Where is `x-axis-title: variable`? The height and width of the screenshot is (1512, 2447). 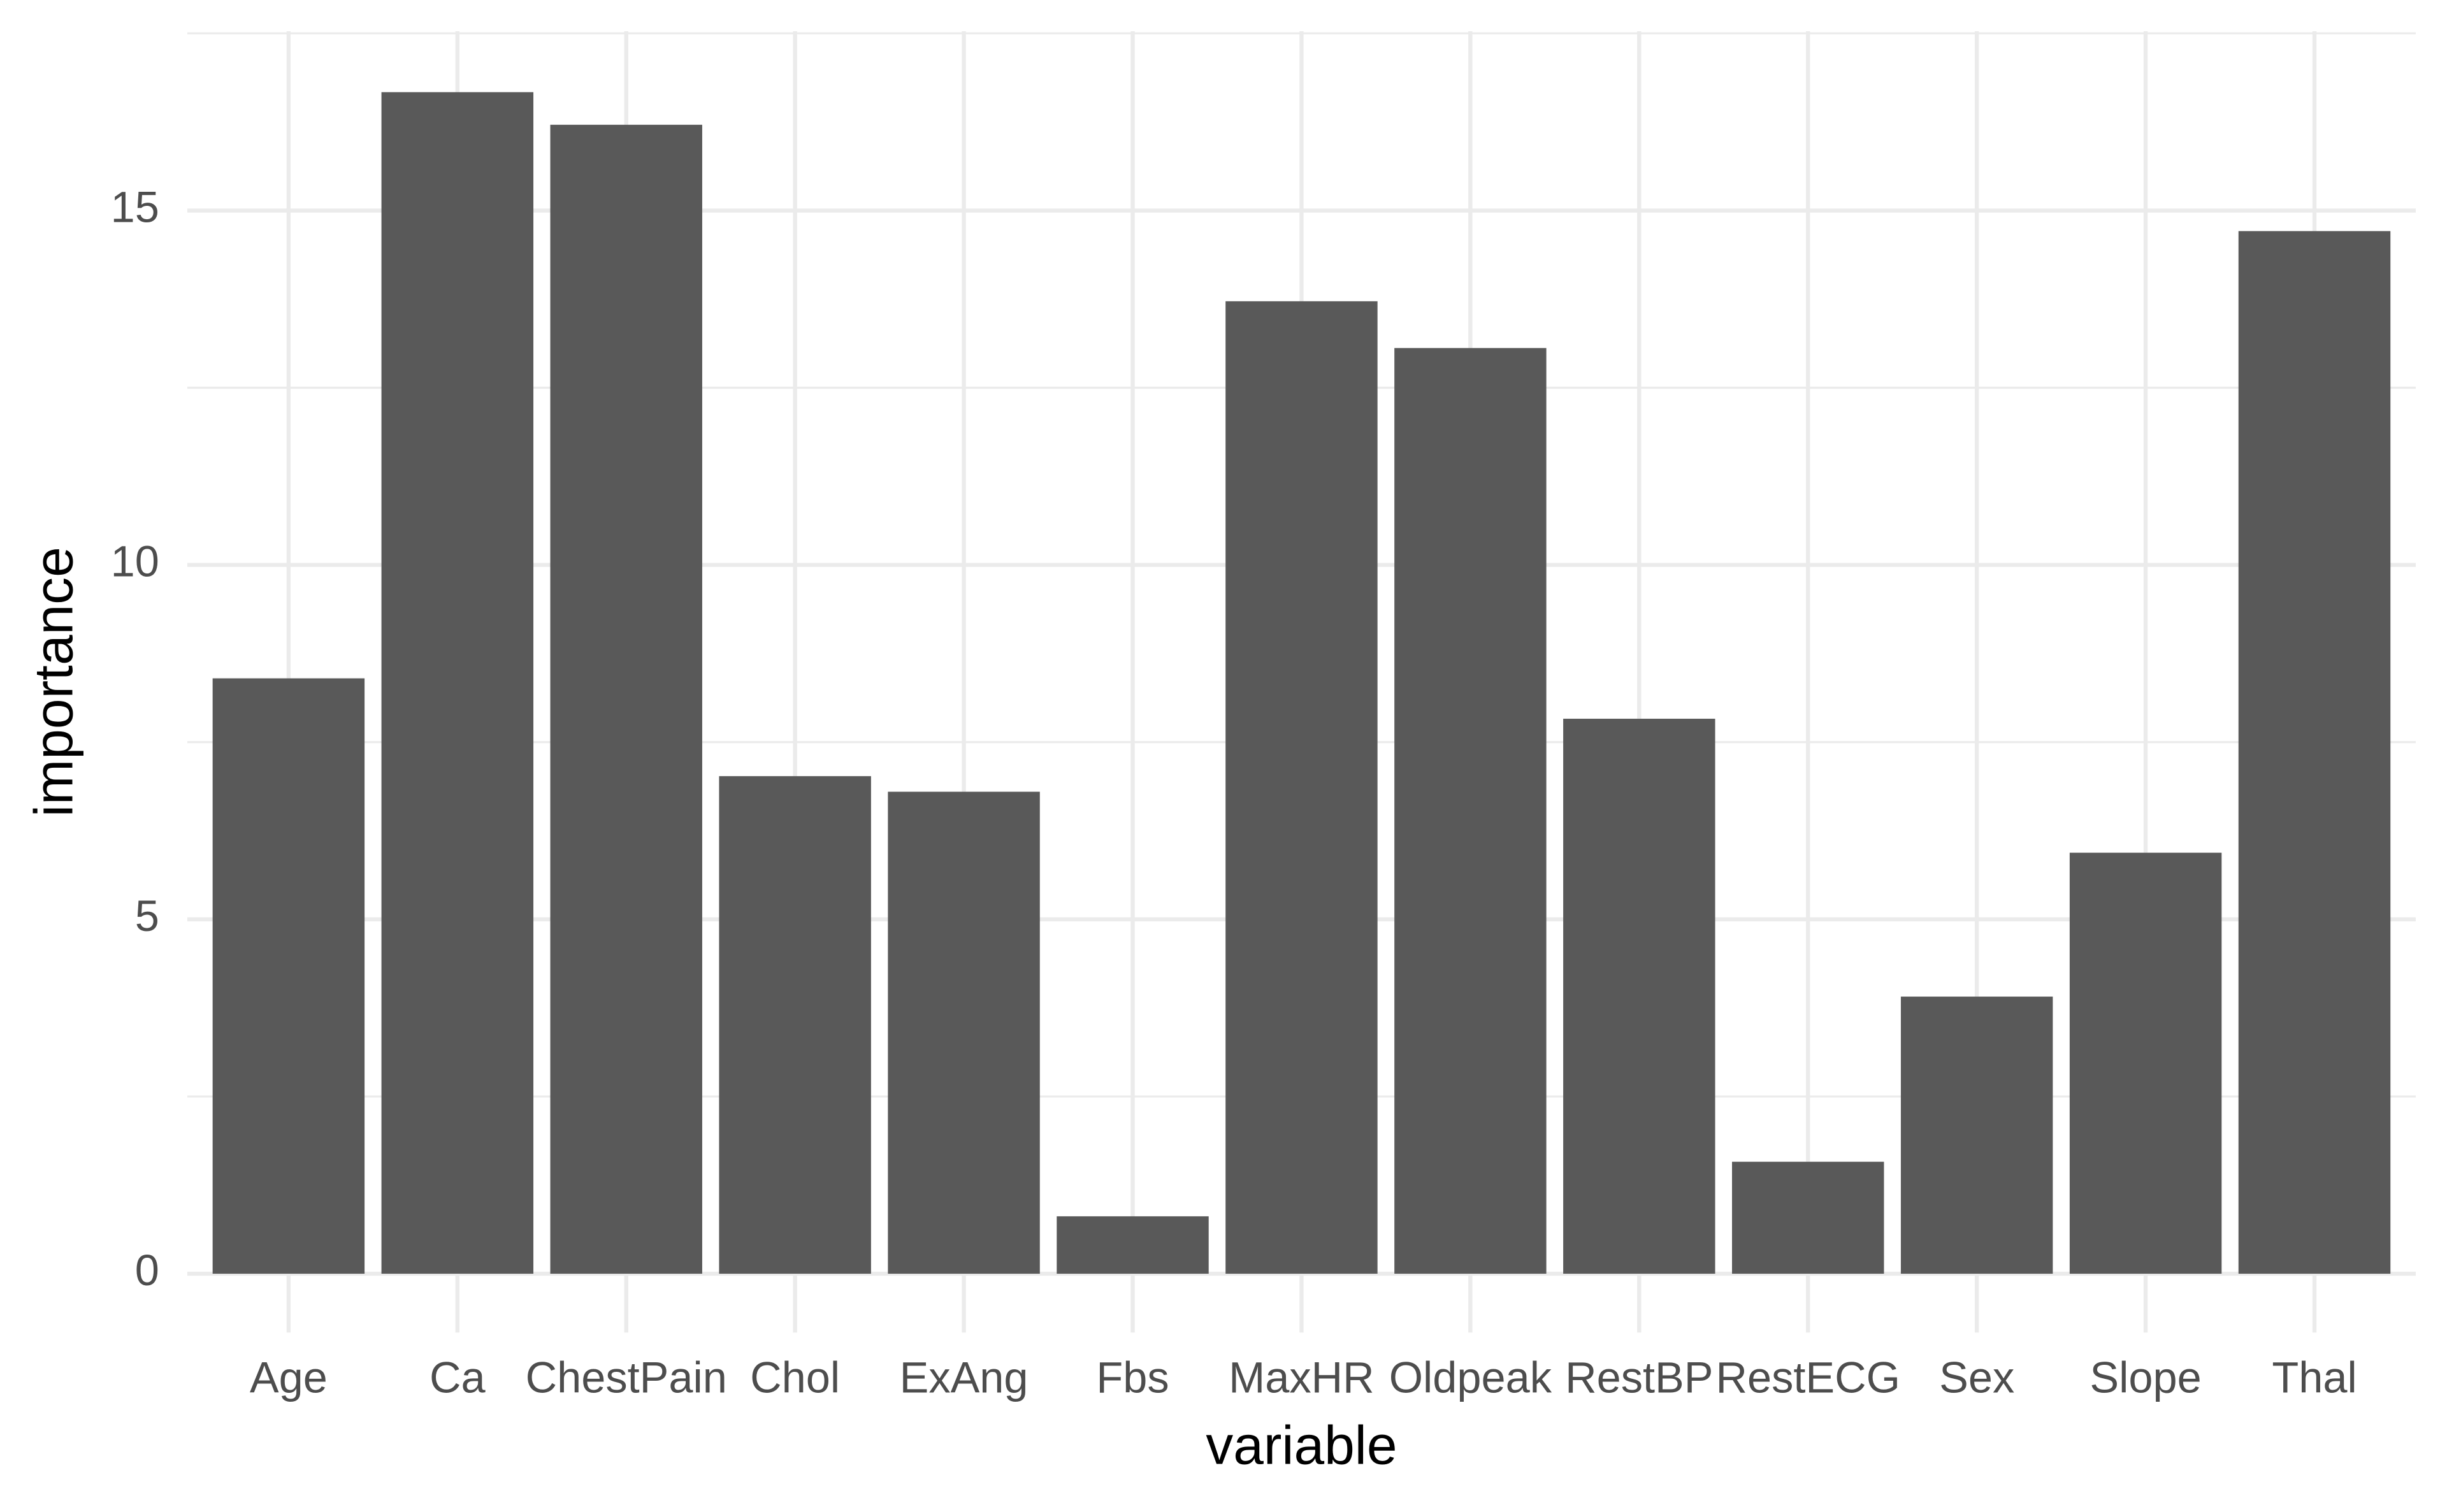
x-axis-title: variable is located at coordinates (1301, 1445).